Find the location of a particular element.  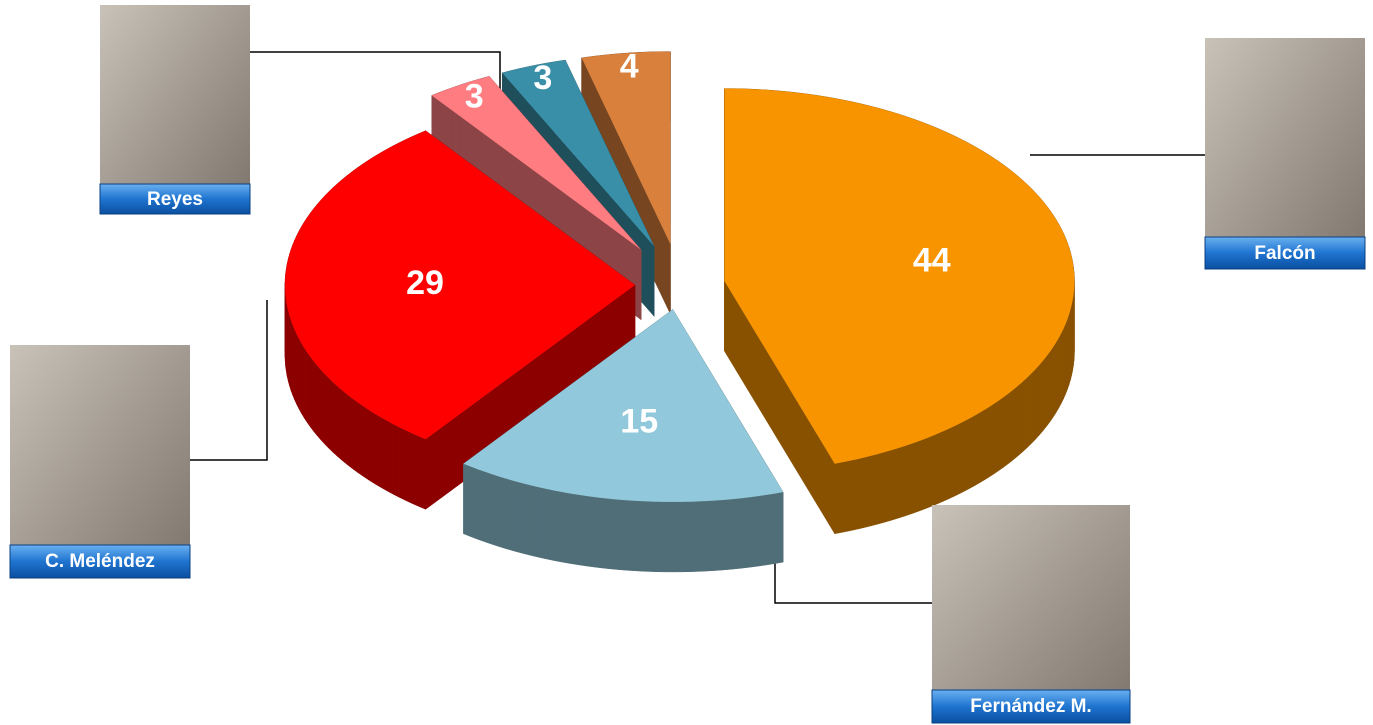

name-label: Fernández M. is located at coordinates (1030, 706).